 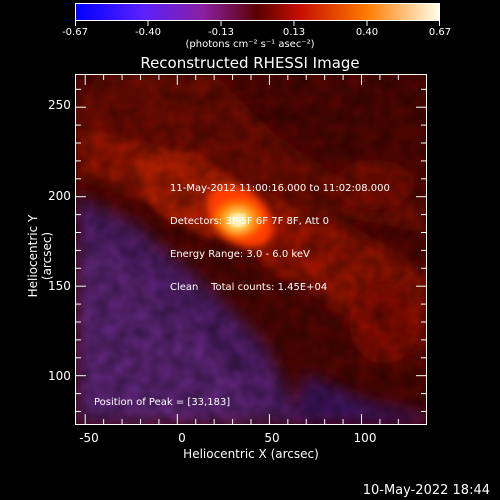 I want to click on colorbar-tick-label: 0.67, so click(x=440, y=32).